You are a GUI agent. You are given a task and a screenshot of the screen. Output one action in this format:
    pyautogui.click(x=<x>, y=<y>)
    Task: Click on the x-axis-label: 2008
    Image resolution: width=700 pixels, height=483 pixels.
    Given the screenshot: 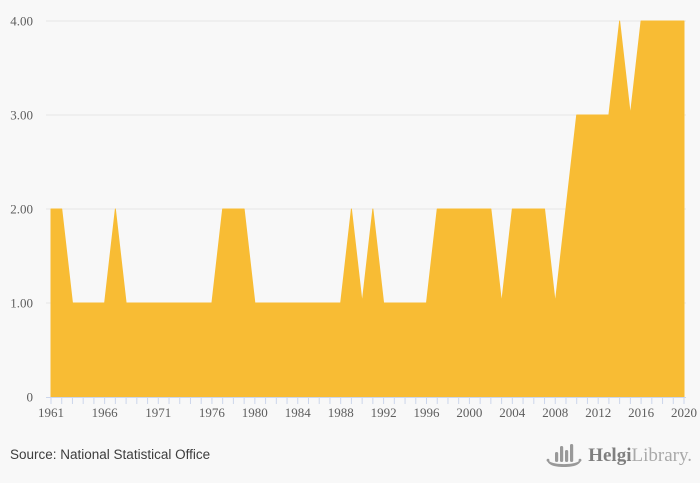 What is the action you would take?
    pyautogui.click(x=555, y=412)
    